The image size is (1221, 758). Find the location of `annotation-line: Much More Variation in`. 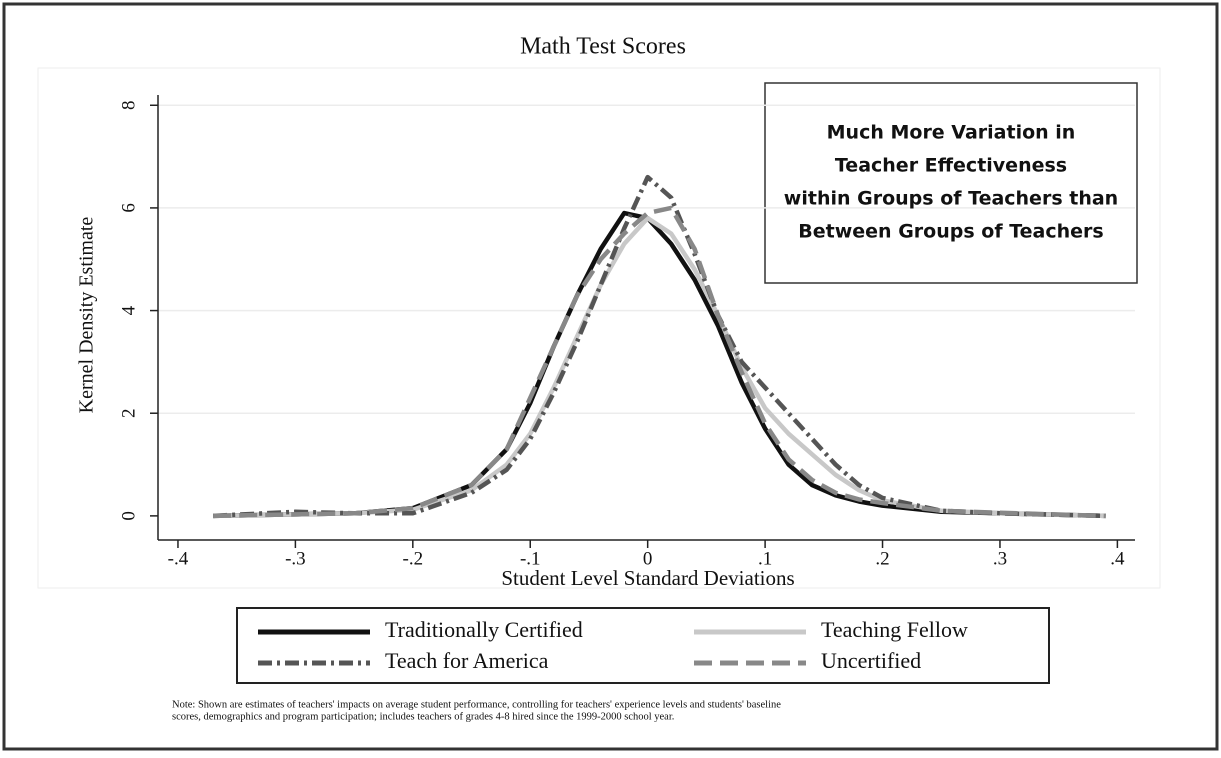

annotation-line: Much More Variation in is located at coordinates (951, 133).